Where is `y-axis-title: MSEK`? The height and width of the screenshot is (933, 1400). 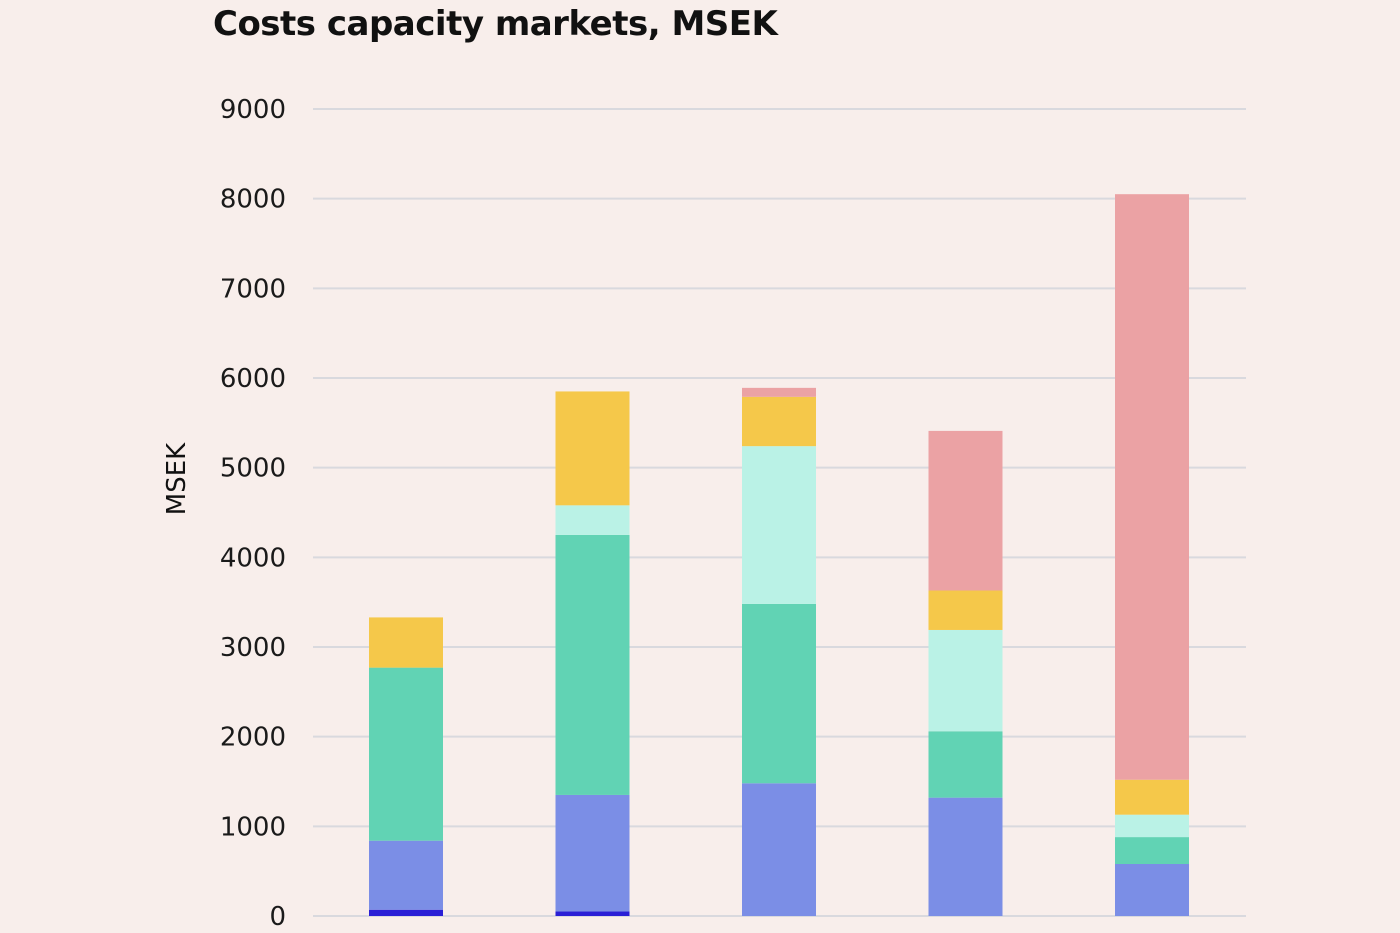
y-axis-title: MSEK is located at coordinates (177, 478).